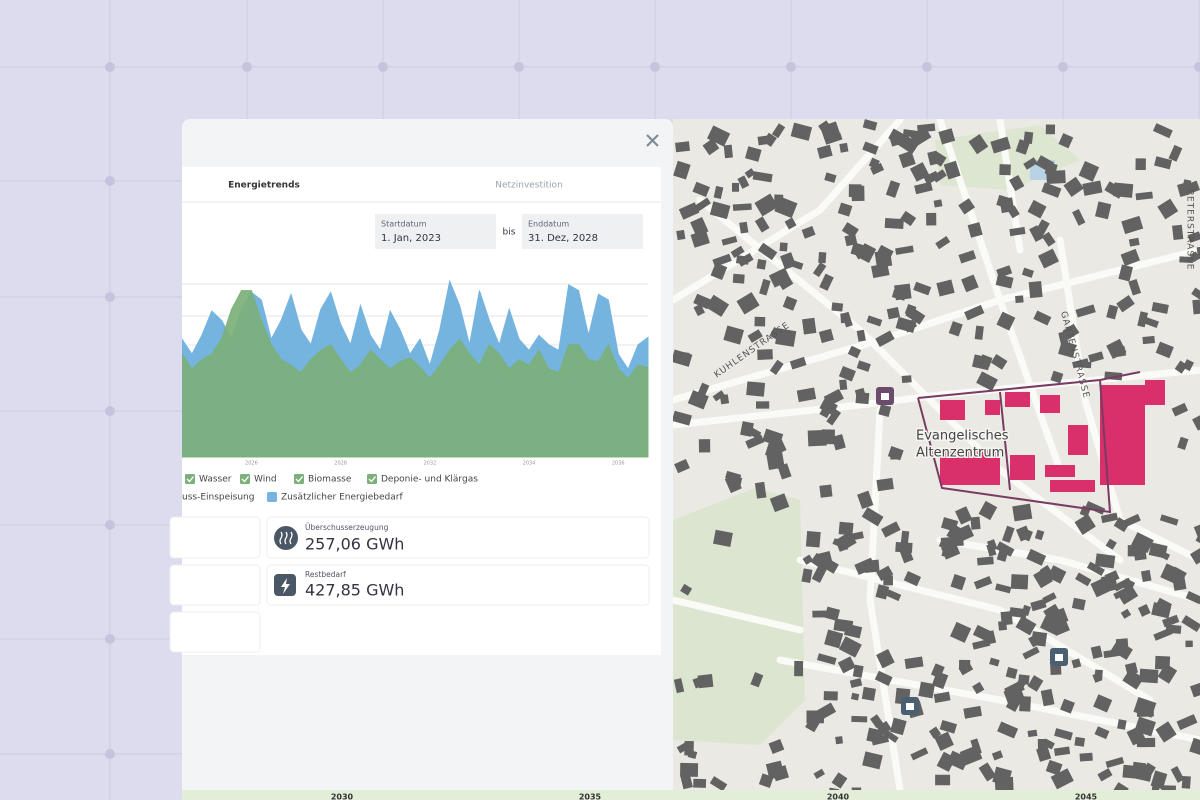  What do you see at coordinates (430, 464) in the screenshot?
I see `x-tick-label: 2032` at bounding box center [430, 464].